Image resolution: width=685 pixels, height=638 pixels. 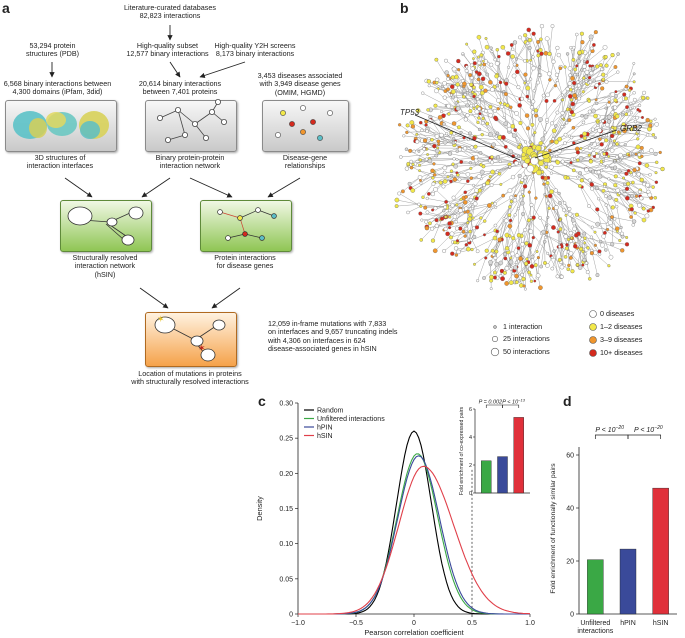 I want to click on top-label-line2: 82,823 interactions, so click(x=170, y=16).